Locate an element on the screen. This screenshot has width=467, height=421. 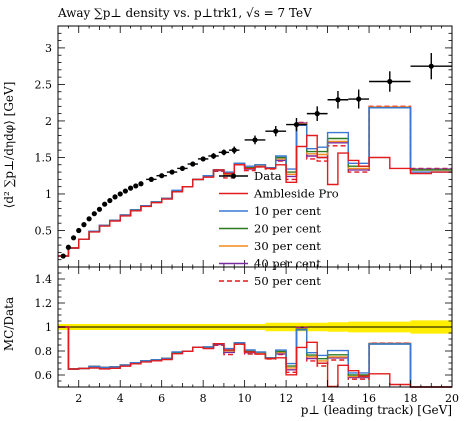
x-tick-label: 4 is located at coordinates (120, 398).